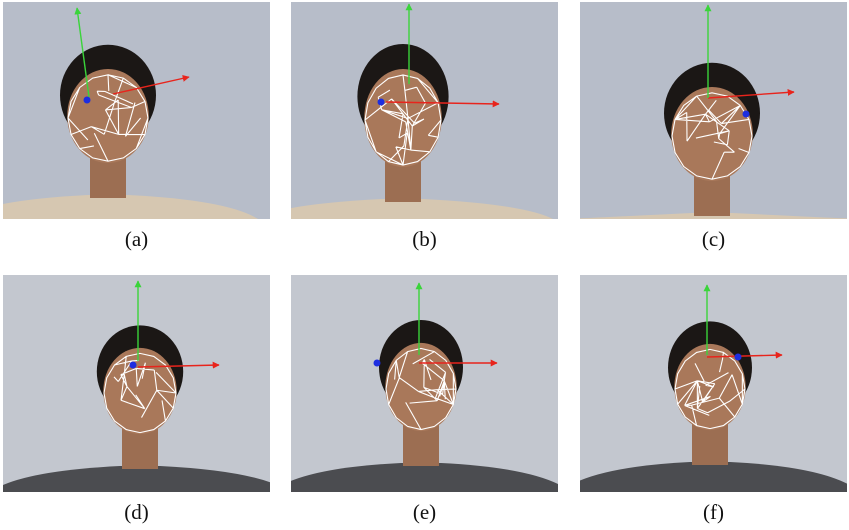 The image size is (849, 530). Describe the element at coordinates (424, 512) in the screenshot. I see `caption: (e)` at that location.